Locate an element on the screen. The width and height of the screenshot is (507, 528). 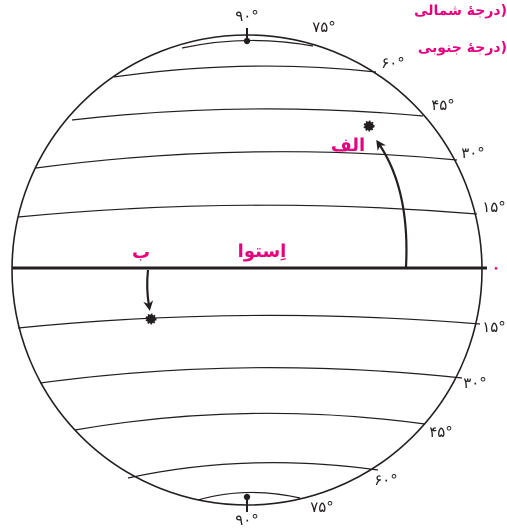
arrow-to-point-a is located at coordinates (392, 203).